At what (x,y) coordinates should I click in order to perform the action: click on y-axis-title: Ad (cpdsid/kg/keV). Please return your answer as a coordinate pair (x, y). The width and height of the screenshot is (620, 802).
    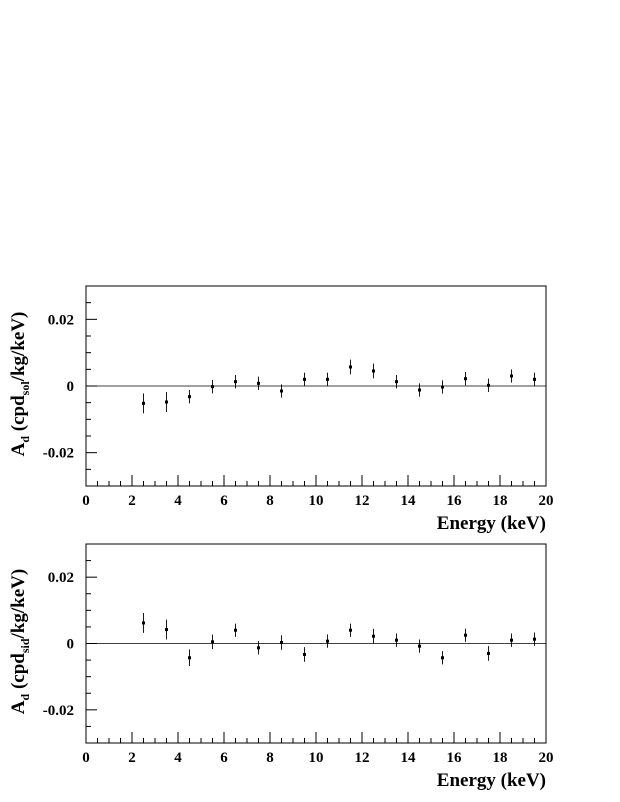
    Looking at the image, I should click on (20, 641).